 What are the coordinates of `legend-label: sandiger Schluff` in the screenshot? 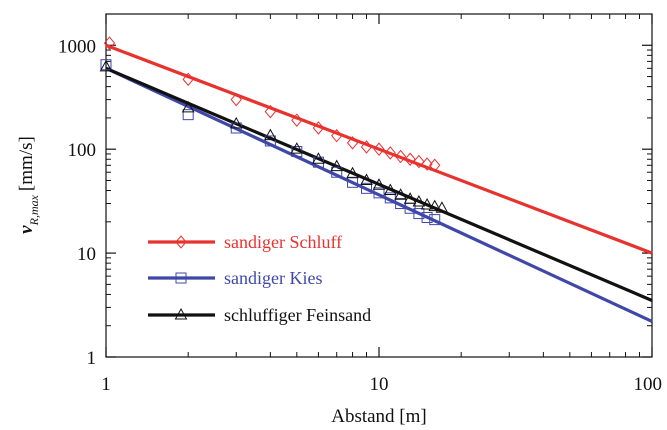 It's located at (283, 242).